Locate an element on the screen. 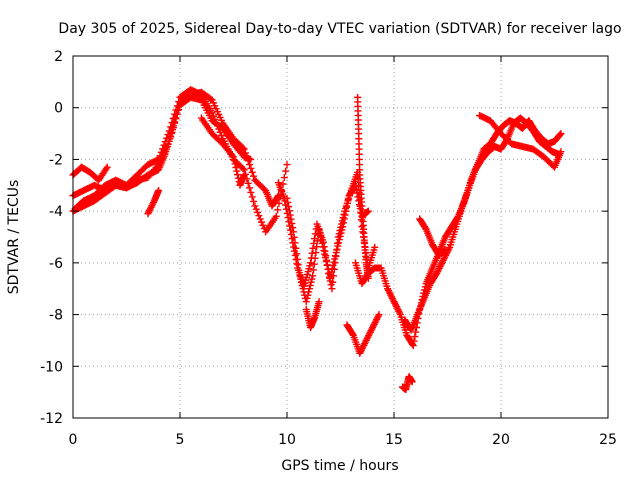 This screenshot has height=480, width=640. x-tick-label: 0 is located at coordinates (73, 440).